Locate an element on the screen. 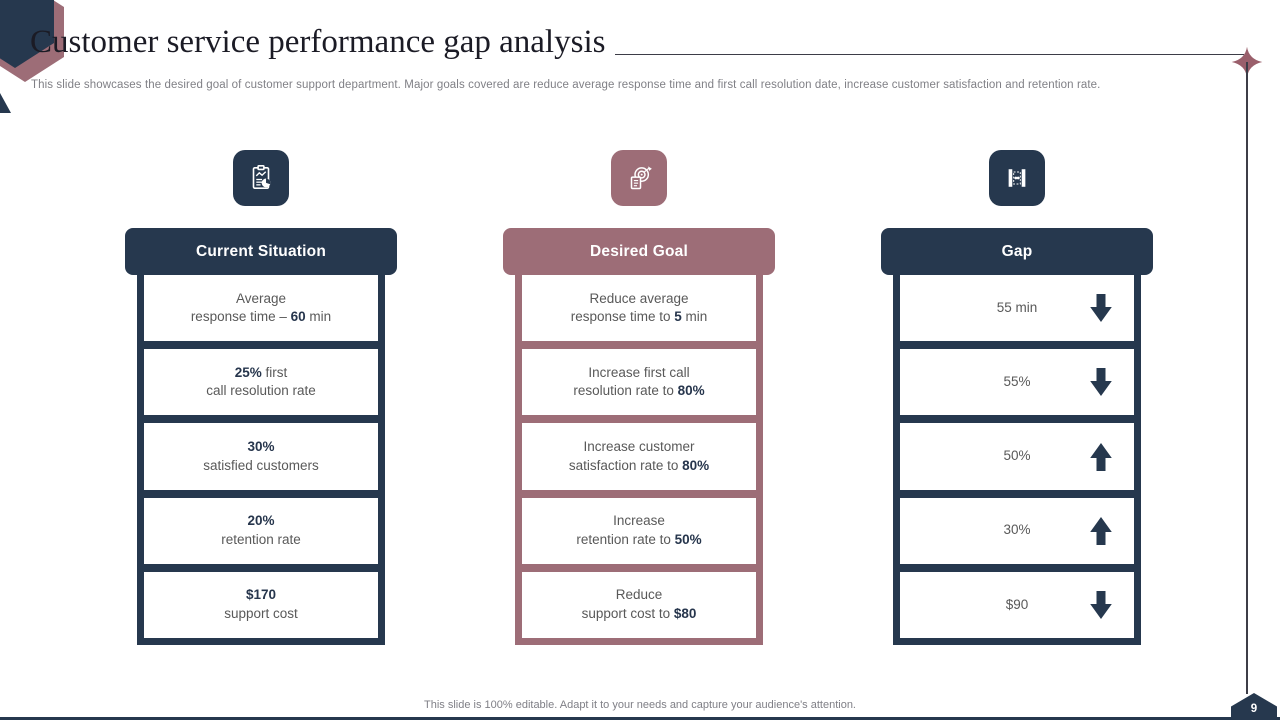 This screenshot has width=1280, height=720. cell-line: Reduce average is located at coordinates (638, 299).